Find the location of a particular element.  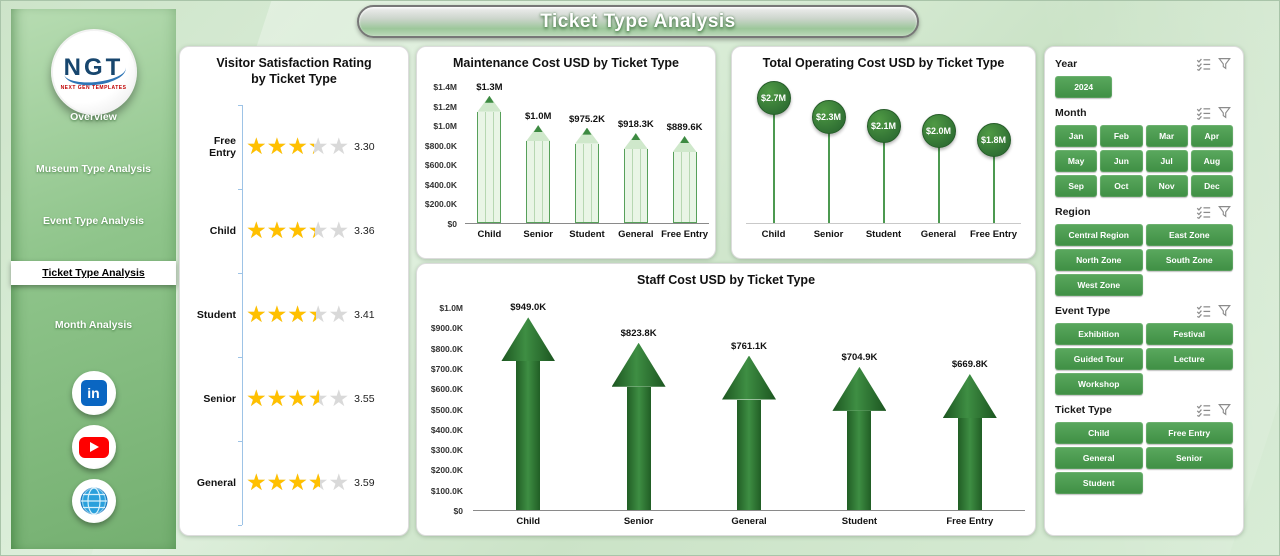

filter-option-student: Student is located at coordinates (1099, 483).